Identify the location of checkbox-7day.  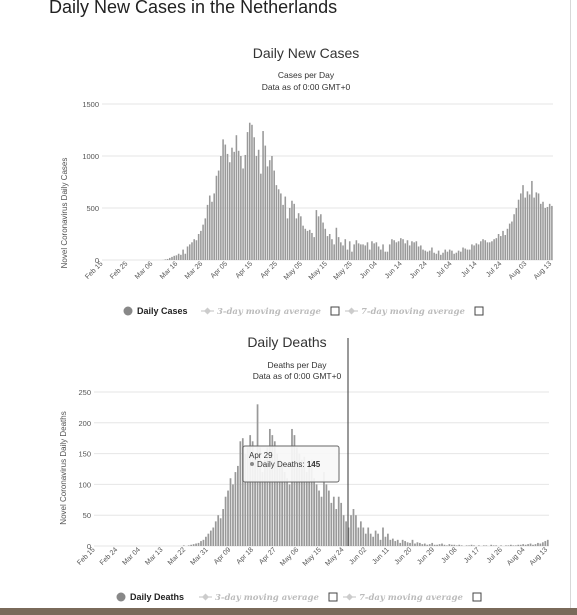
(479, 311).